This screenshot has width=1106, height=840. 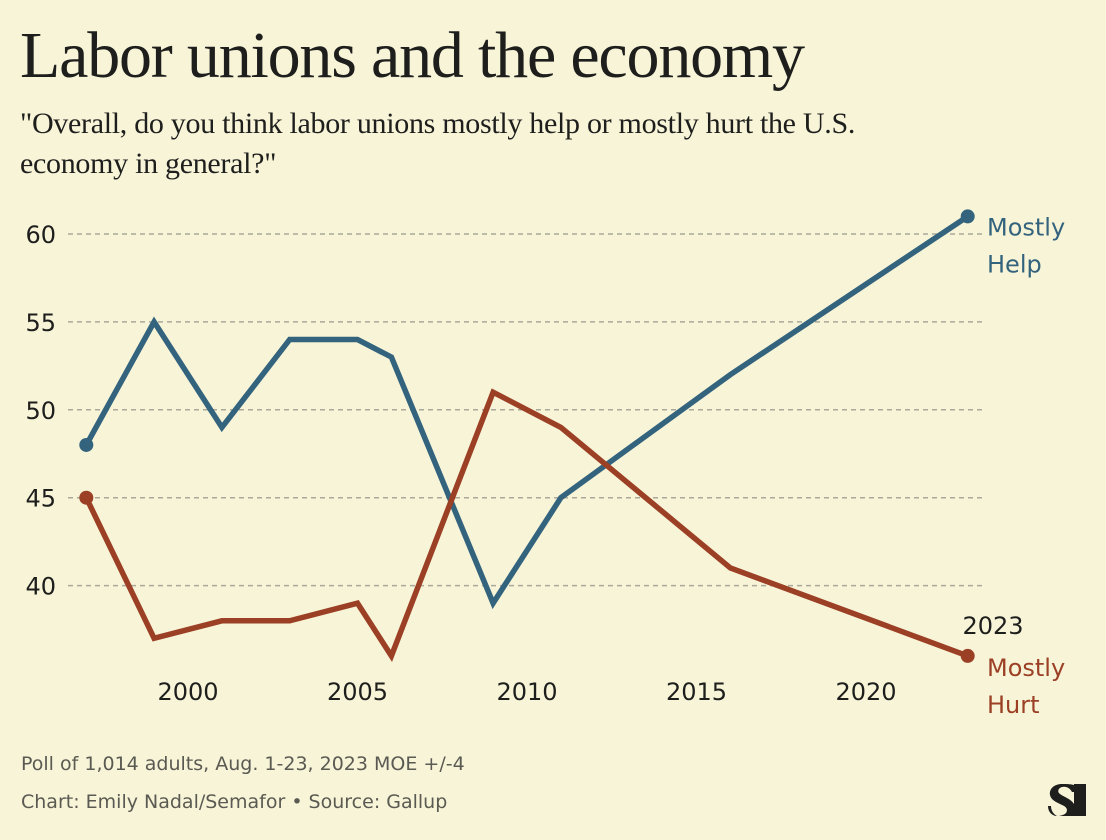 What do you see at coordinates (86, 497) in the screenshot?
I see `point-marker-mostly-hurt-1997` at bounding box center [86, 497].